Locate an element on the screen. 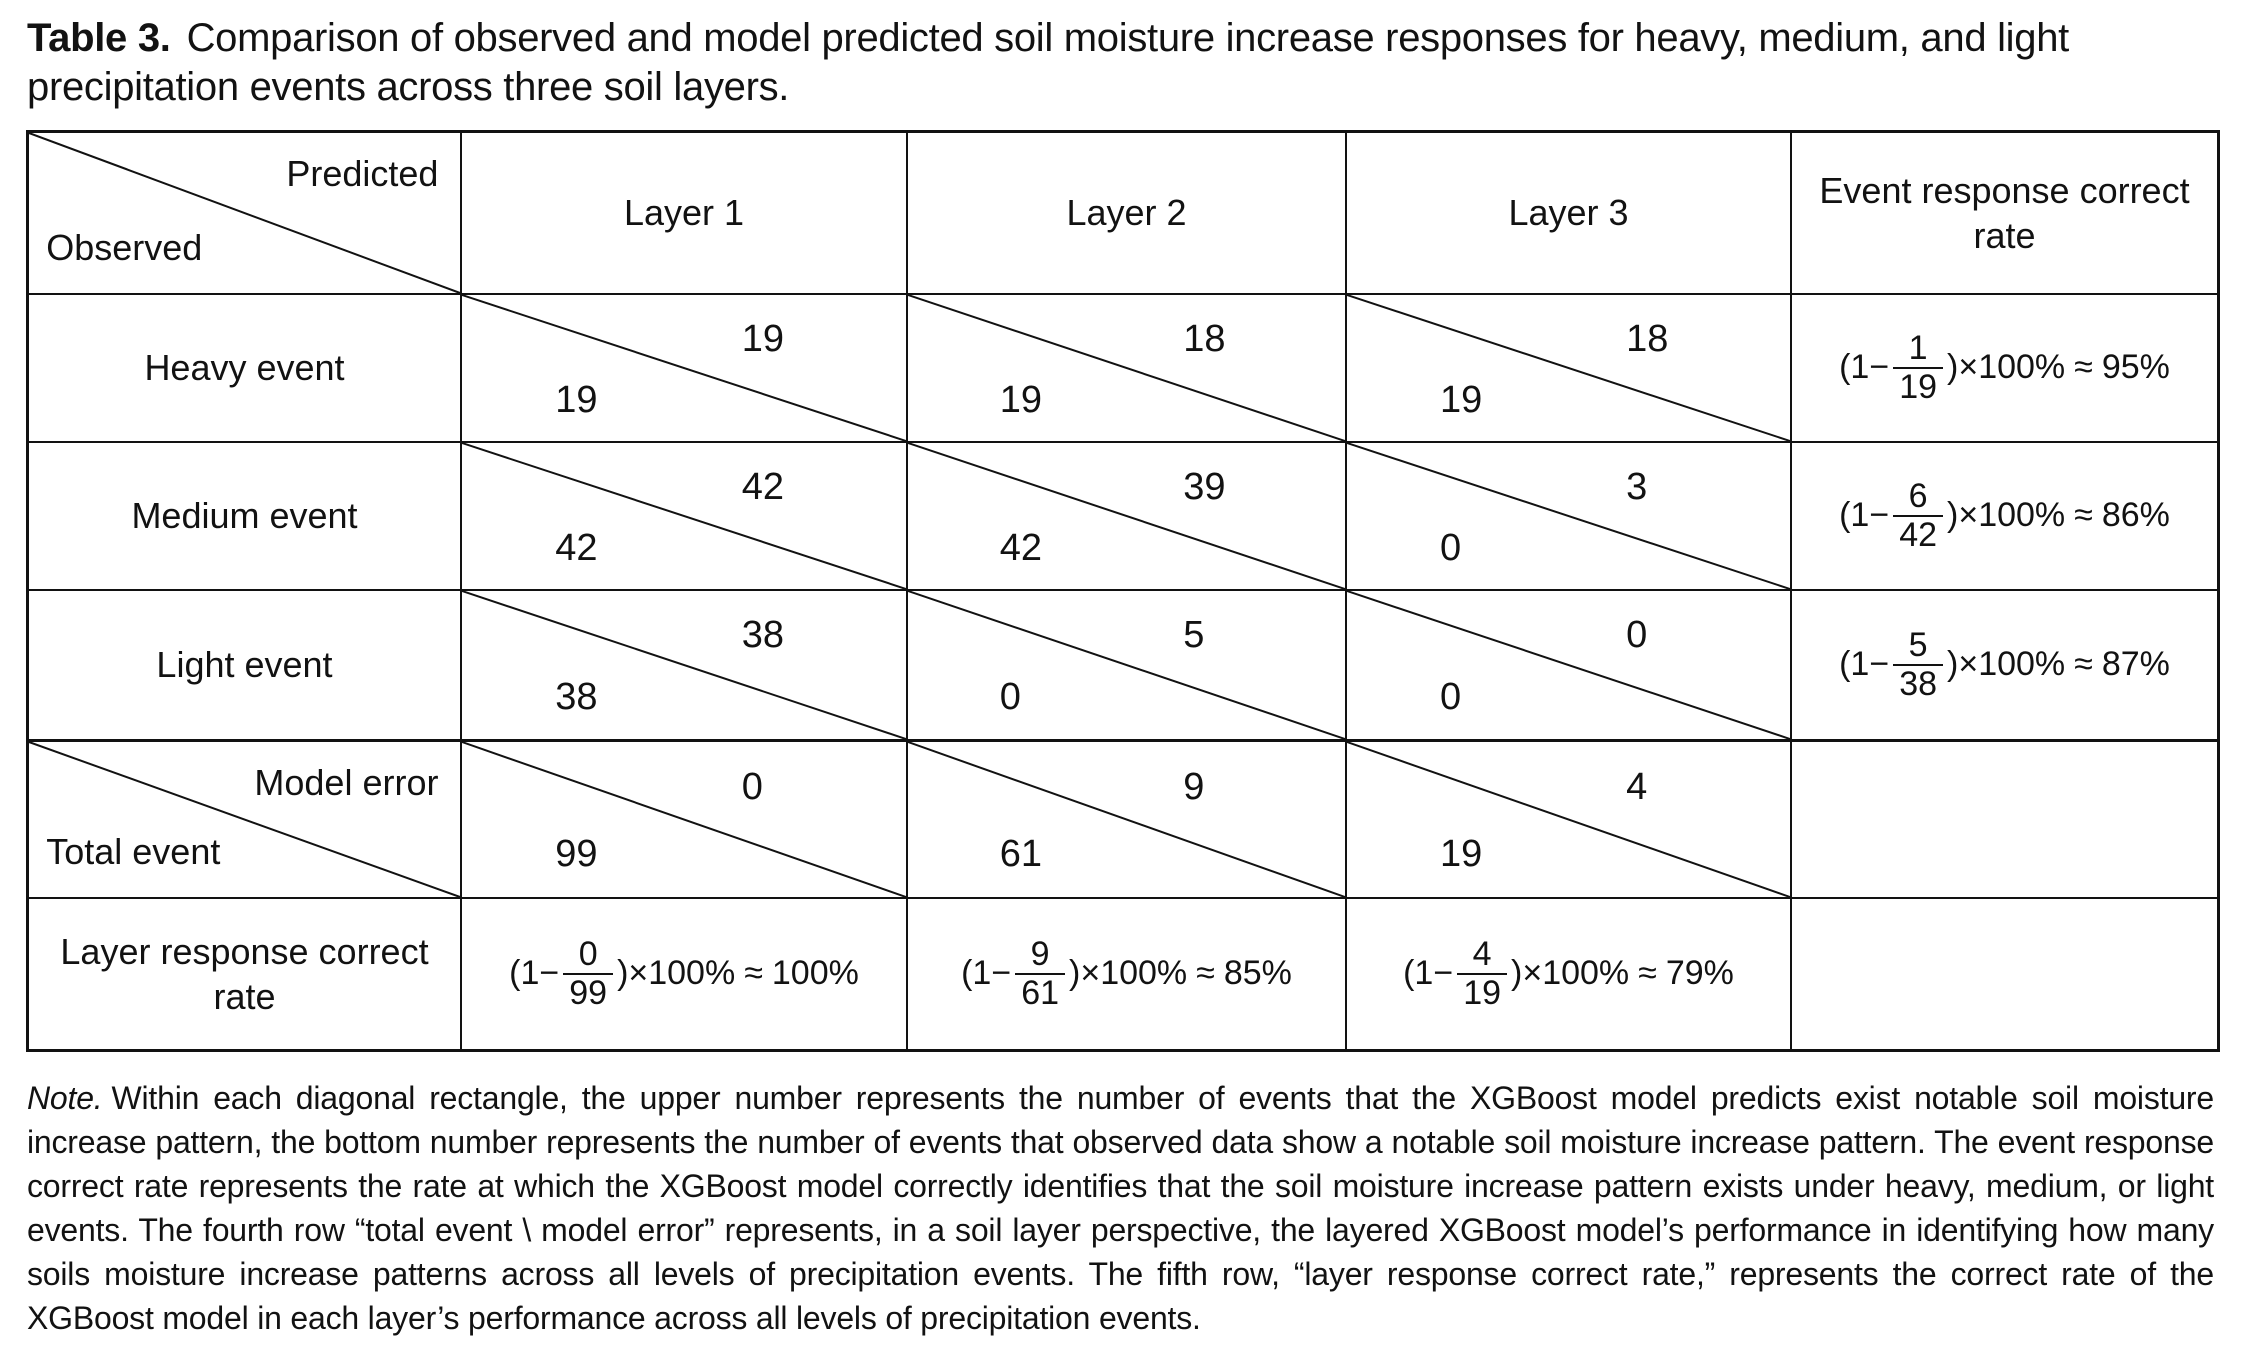  layer-rate-layer1: (1− 0 99 )×100% ≈ 100% is located at coordinates (685, 972).